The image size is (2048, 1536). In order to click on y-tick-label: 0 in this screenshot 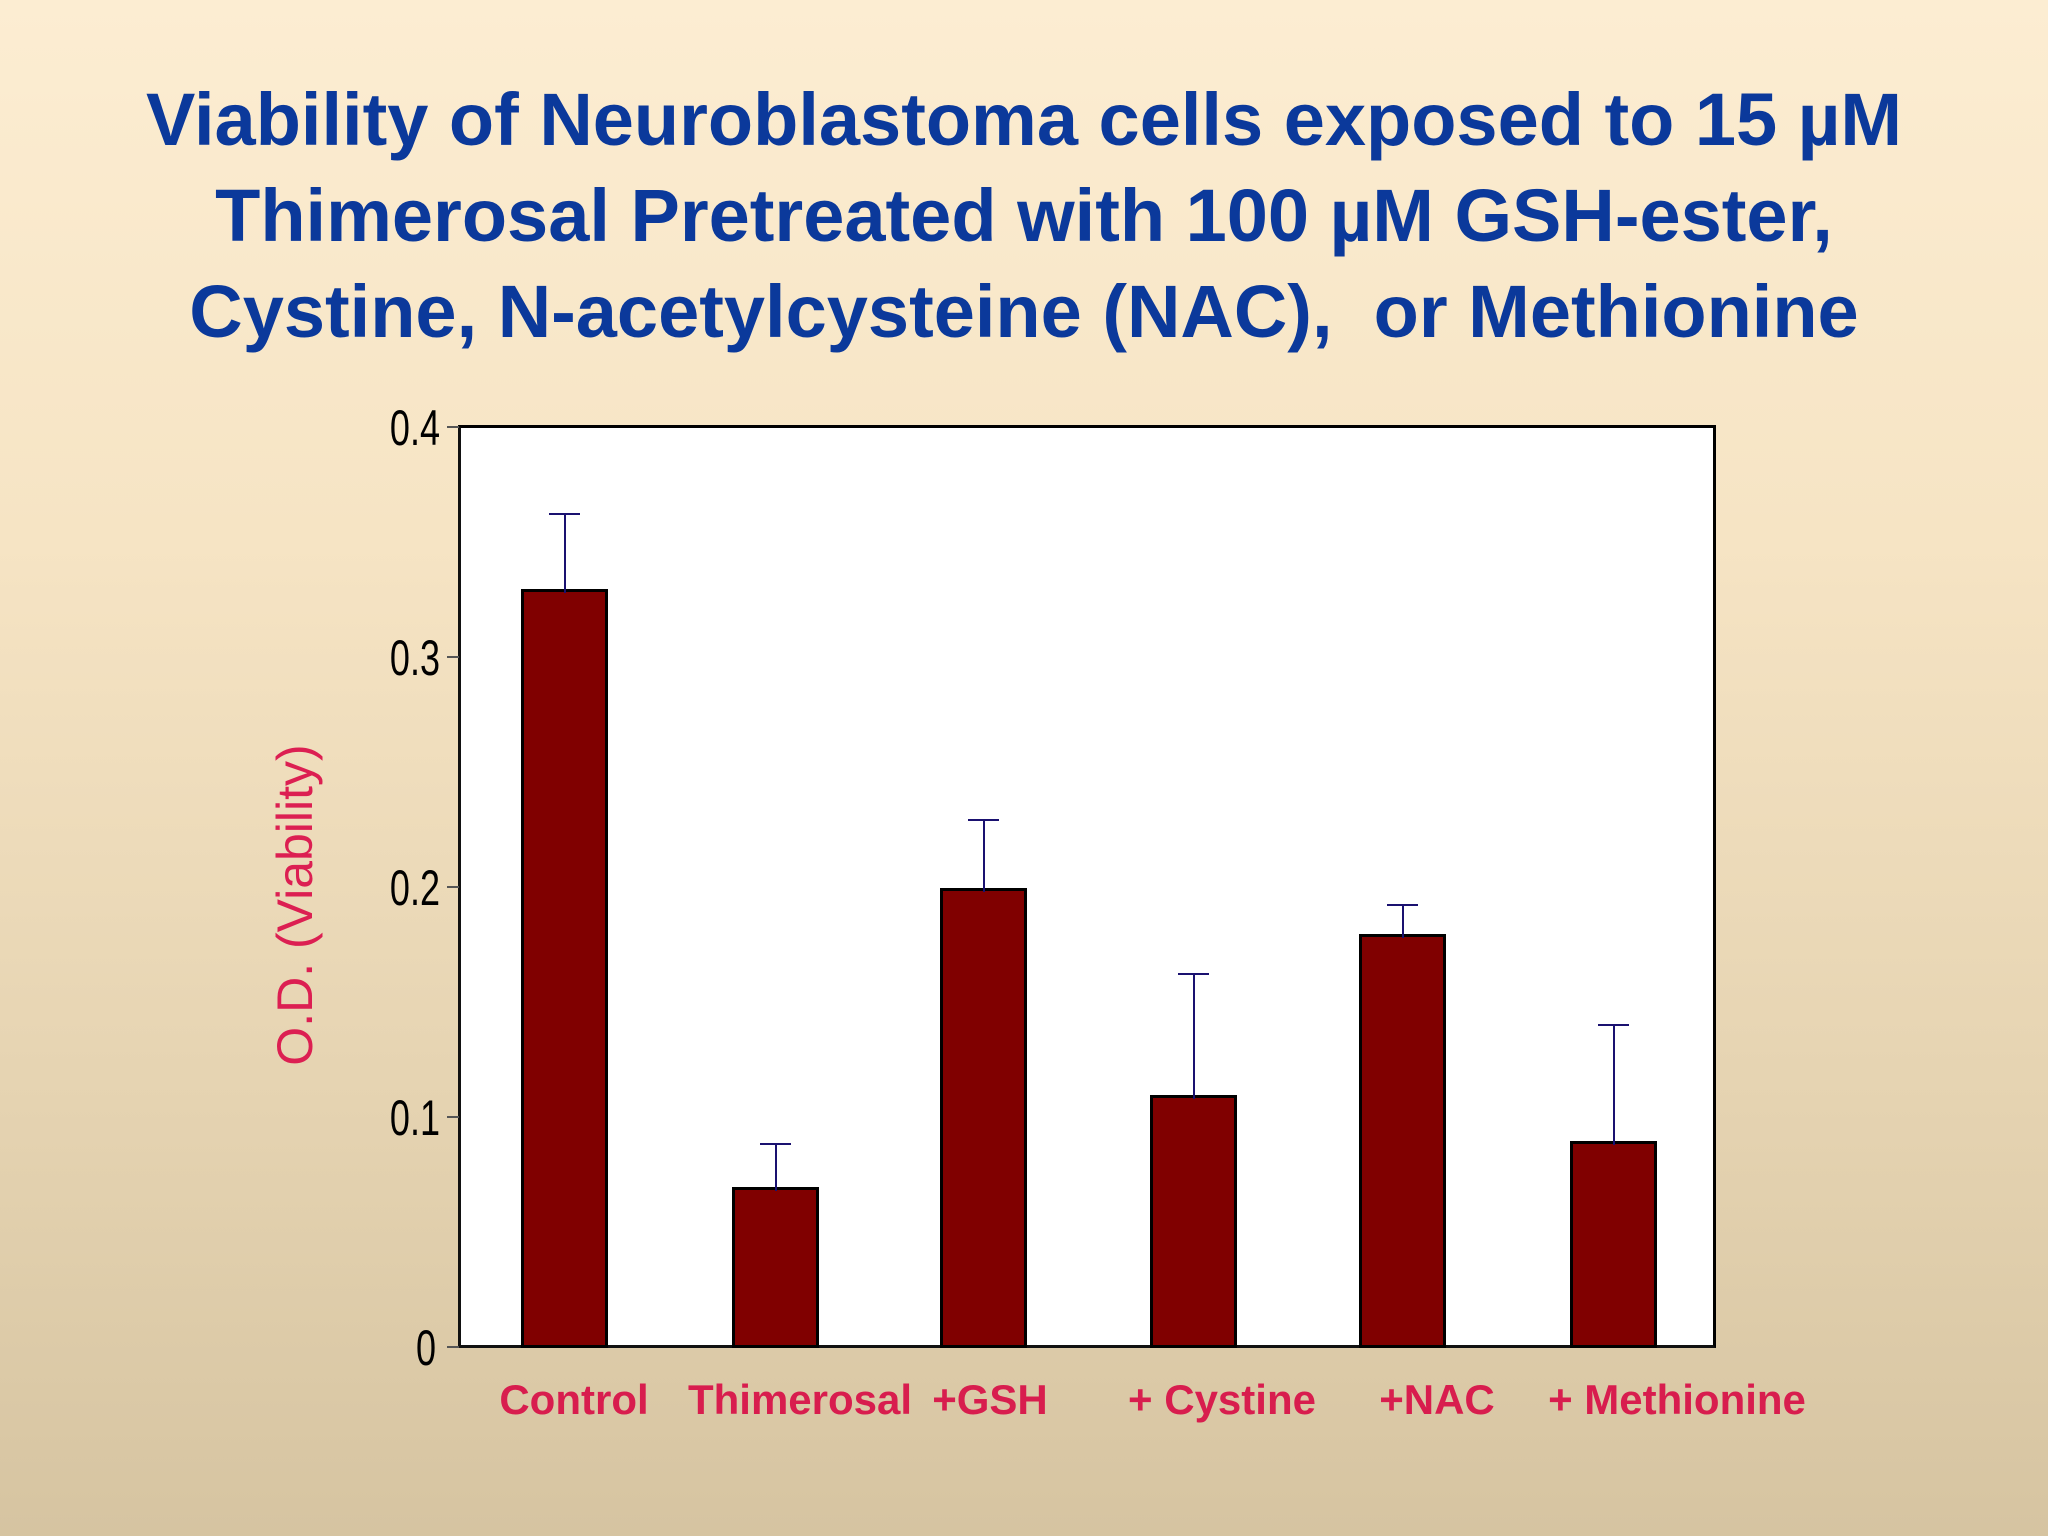, I will do `click(425, 1348)`.